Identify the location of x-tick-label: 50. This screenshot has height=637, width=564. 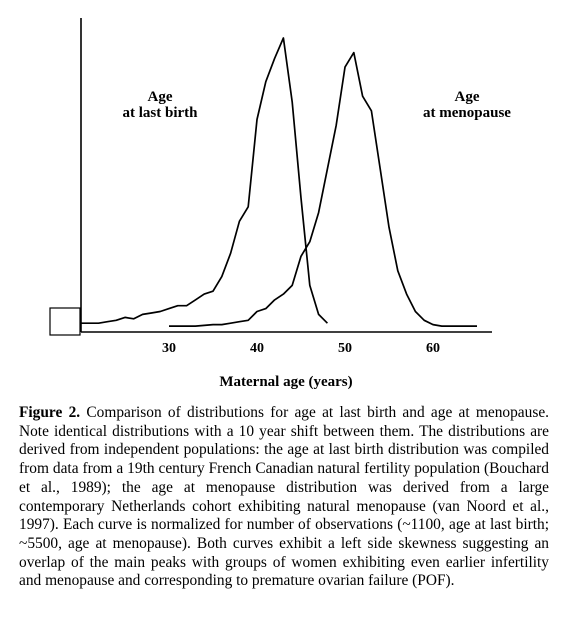
(345, 348).